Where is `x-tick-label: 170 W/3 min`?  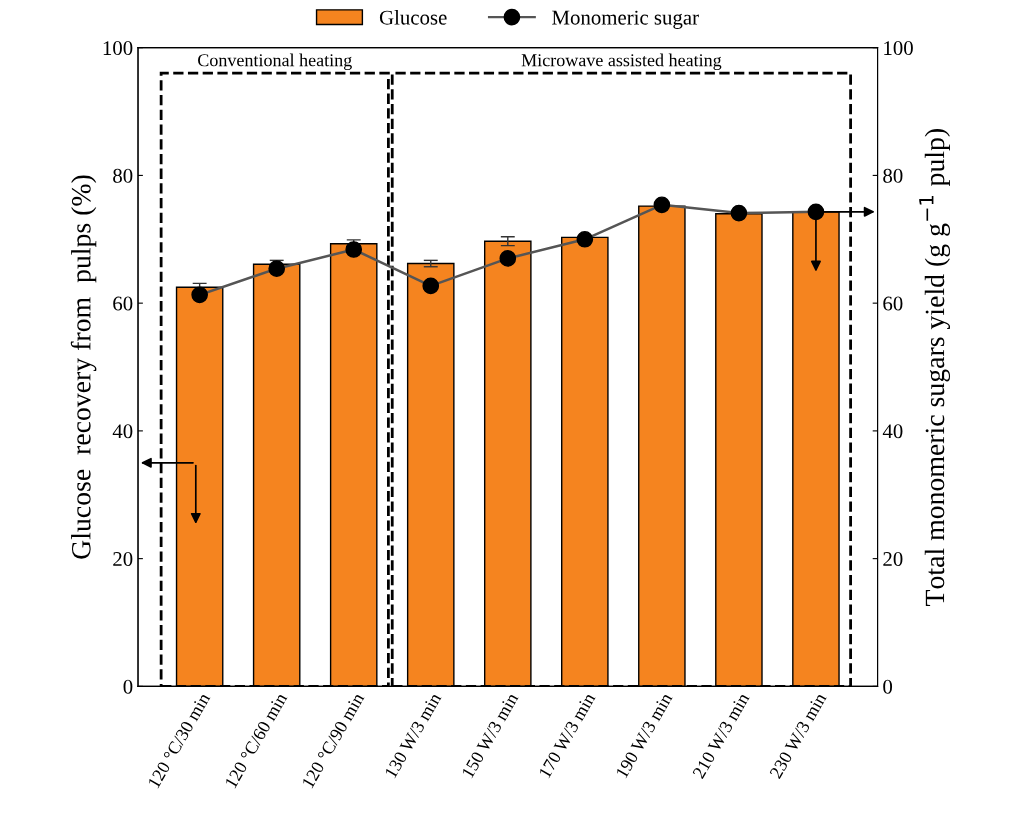
x-tick-label: 170 W/3 min is located at coordinates (567, 735).